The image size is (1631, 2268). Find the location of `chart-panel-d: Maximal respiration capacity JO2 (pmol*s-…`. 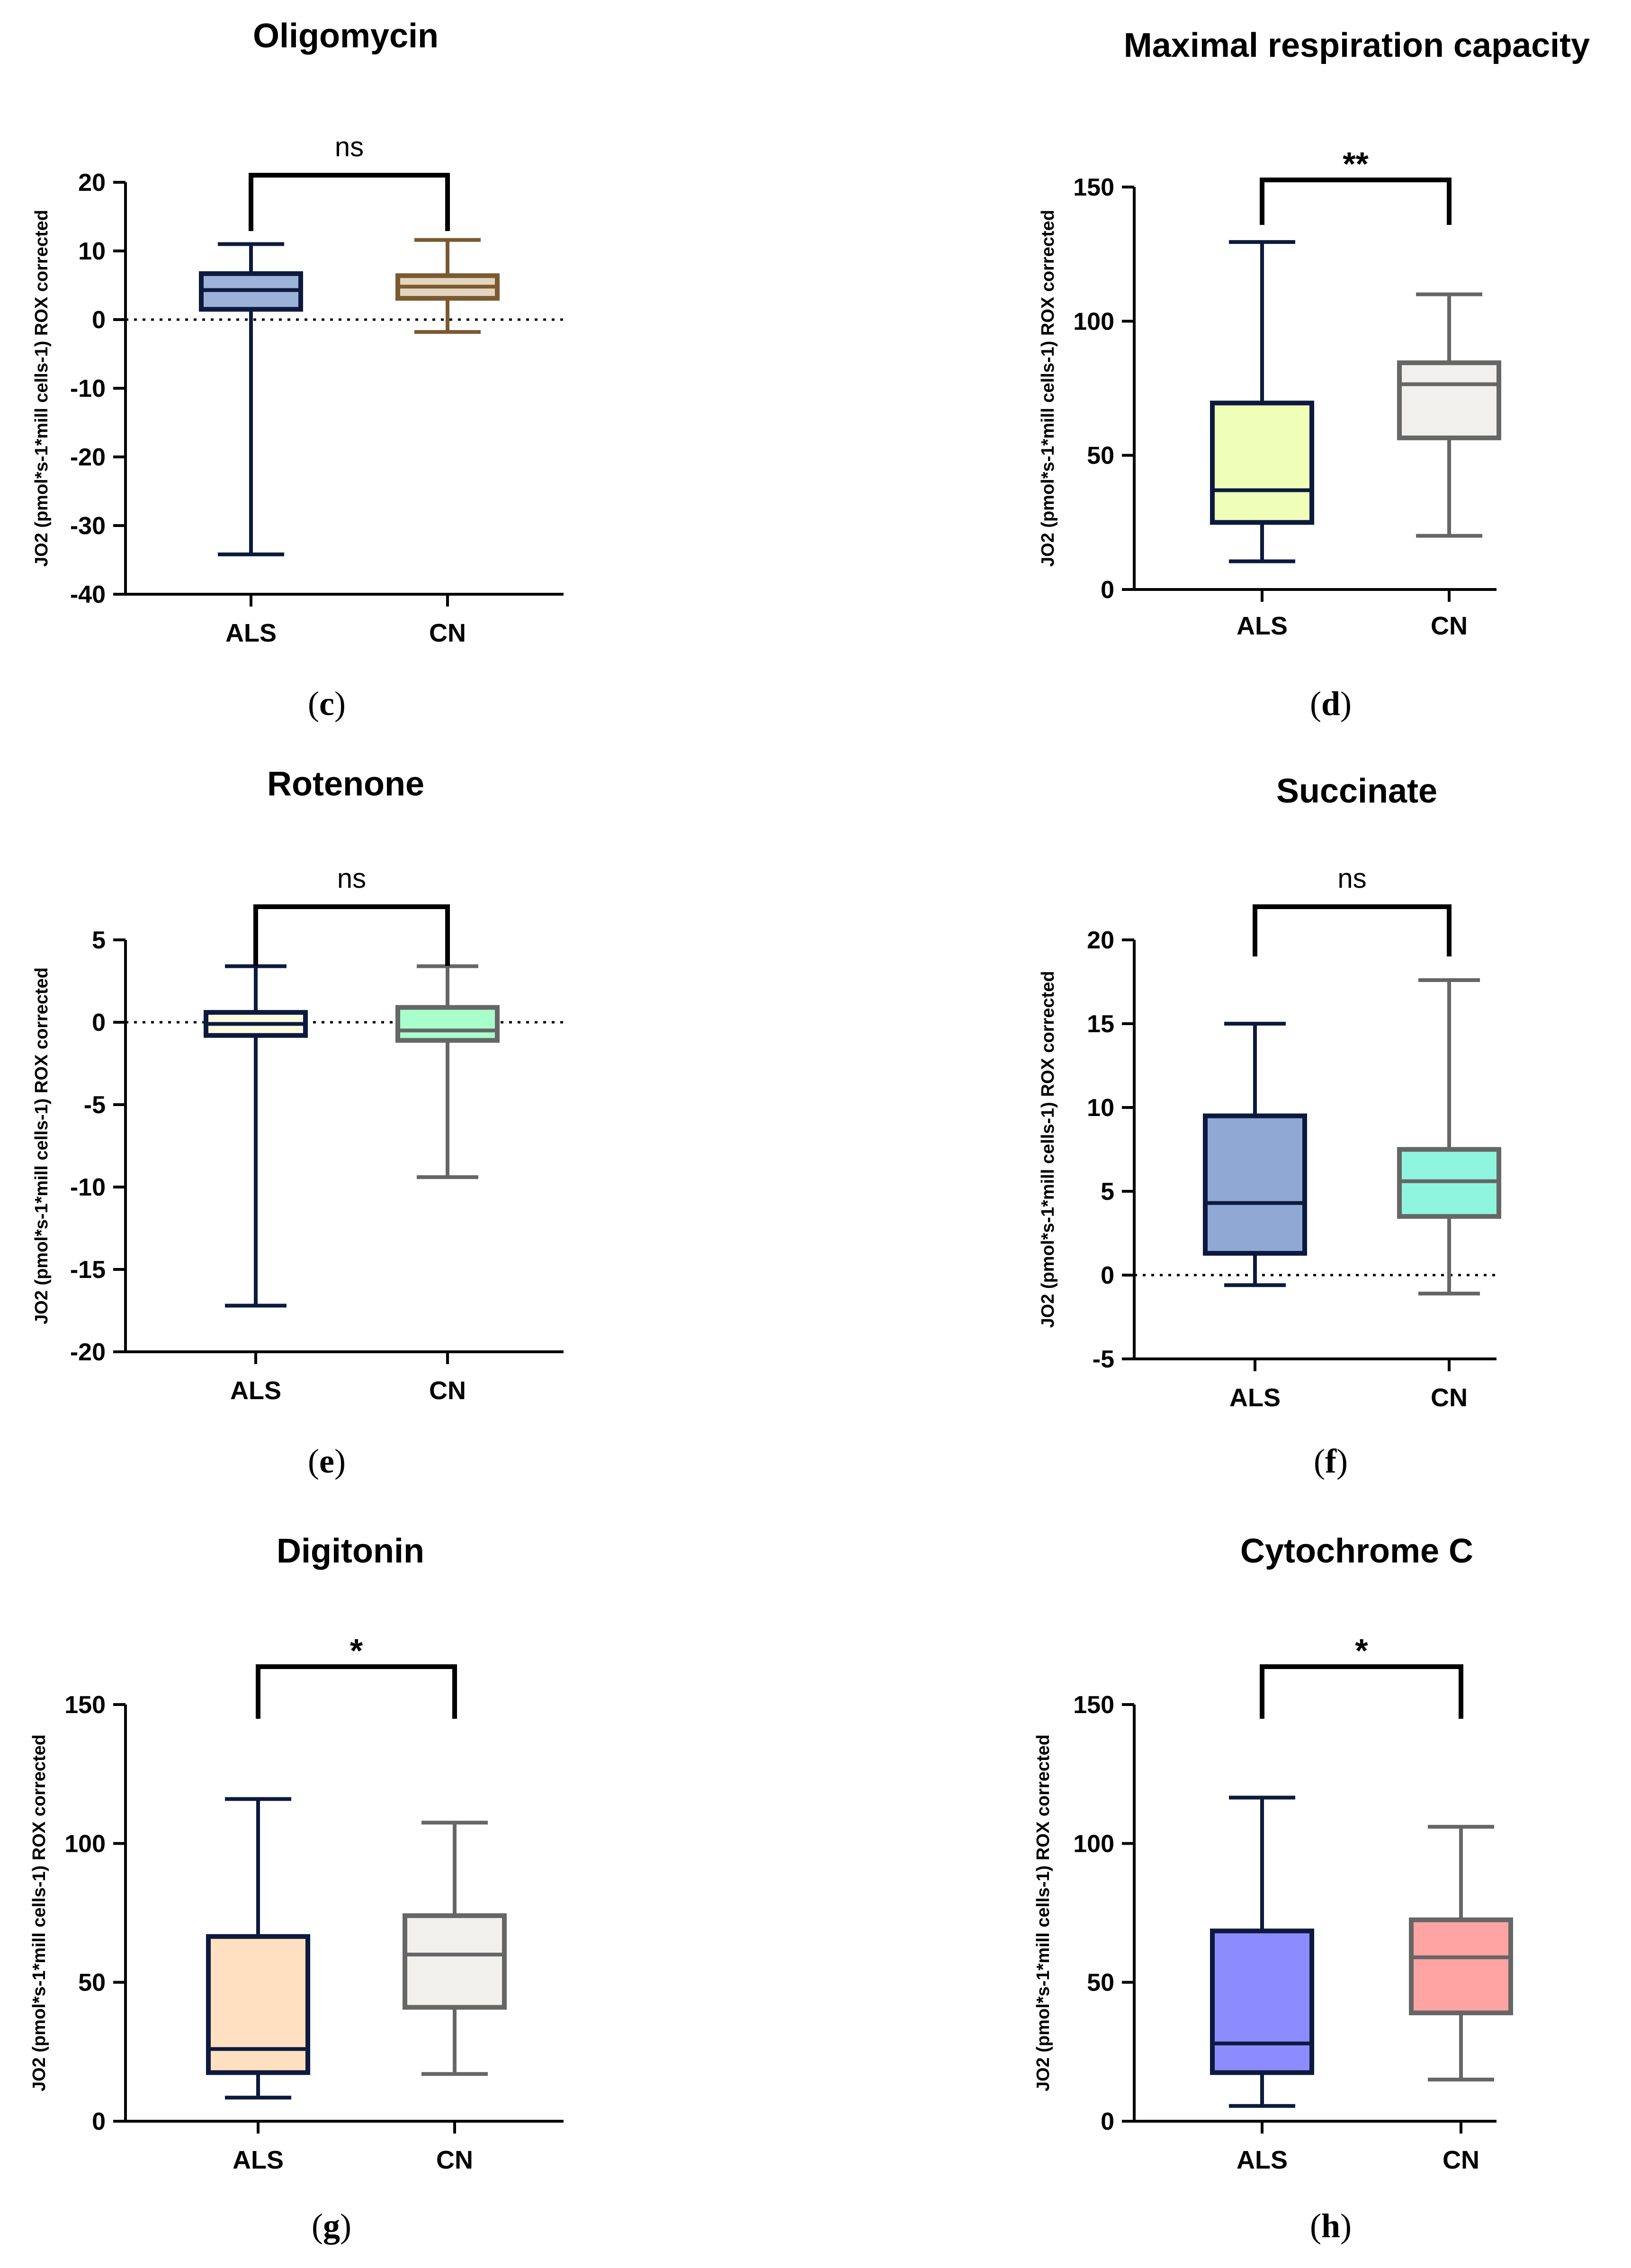

chart-panel-d: Maximal respiration capacity JO2 (pmol*s-… is located at coordinates (1314, 375).